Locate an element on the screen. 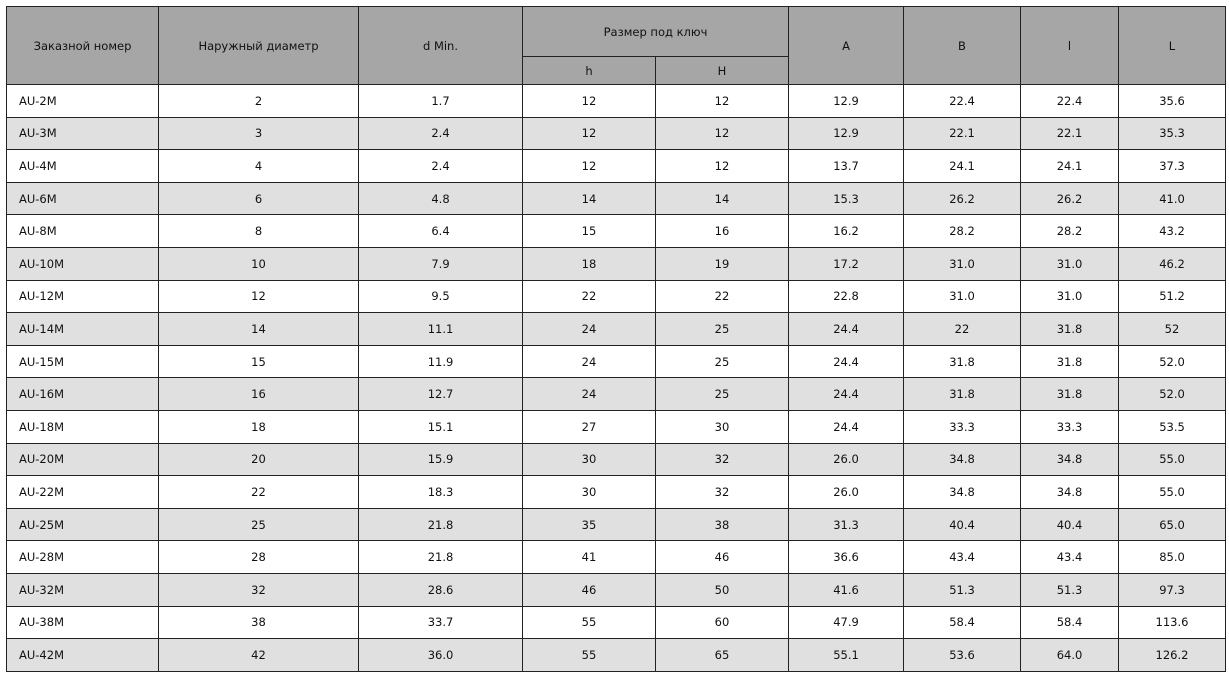 The width and height of the screenshot is (1229, 688). header-l-small: l is located at coordinates (1069, 45).